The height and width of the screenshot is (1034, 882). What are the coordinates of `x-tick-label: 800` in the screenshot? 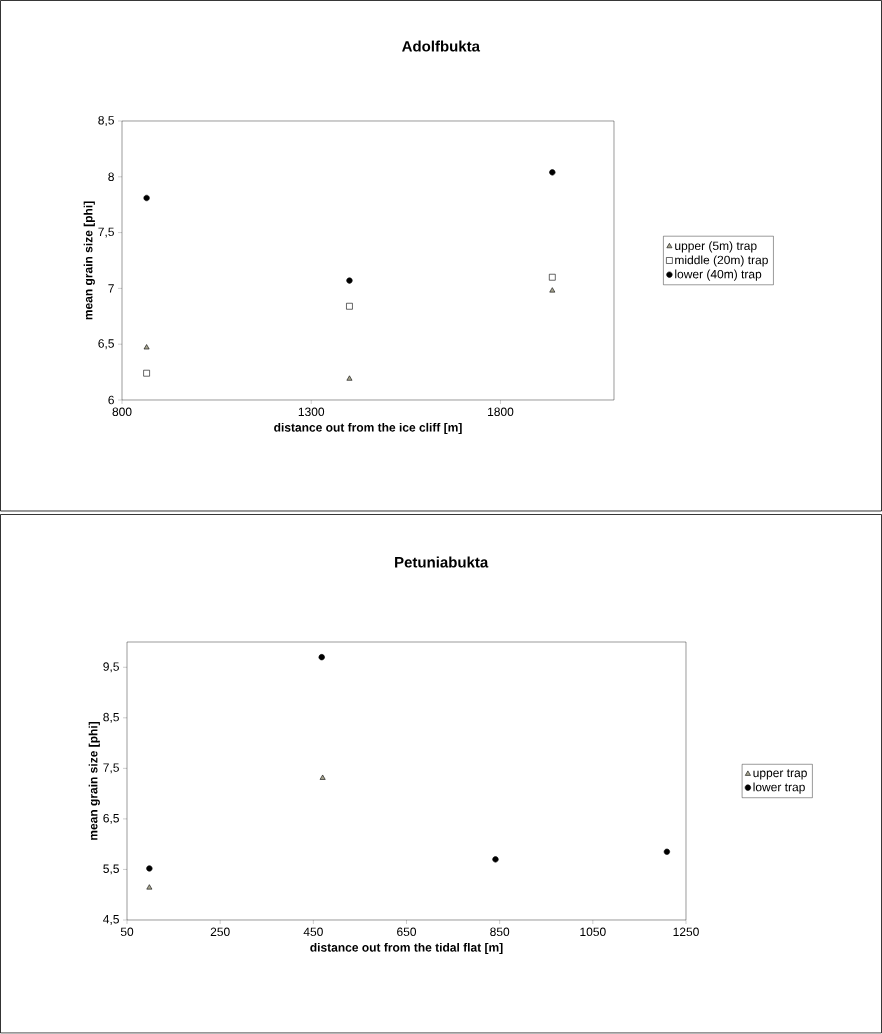 It's located at (122, 412).